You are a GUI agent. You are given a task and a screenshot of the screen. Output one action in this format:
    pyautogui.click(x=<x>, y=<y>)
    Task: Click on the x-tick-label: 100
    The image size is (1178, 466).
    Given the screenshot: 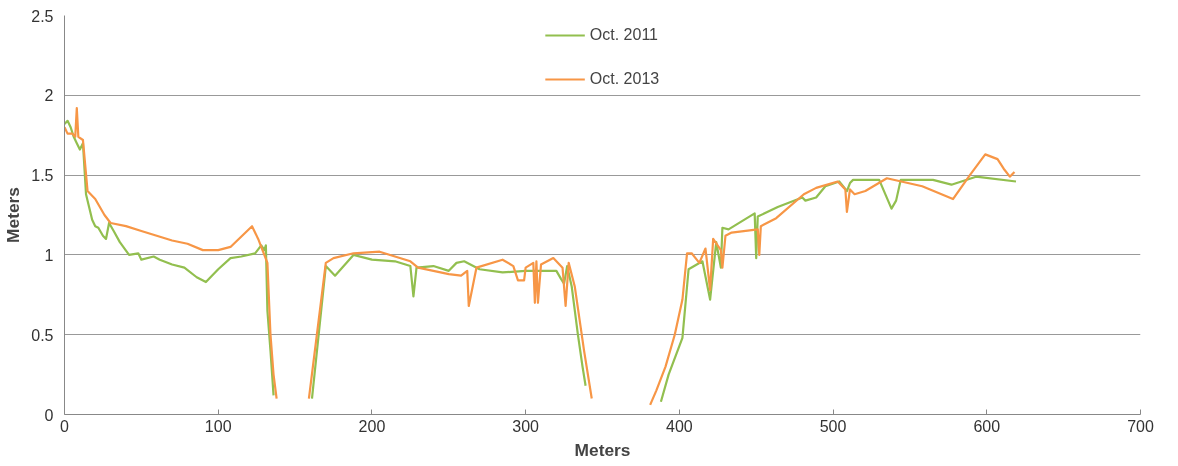 What is the action you would take?
    pyautogui.click(x=218, y=426)
    